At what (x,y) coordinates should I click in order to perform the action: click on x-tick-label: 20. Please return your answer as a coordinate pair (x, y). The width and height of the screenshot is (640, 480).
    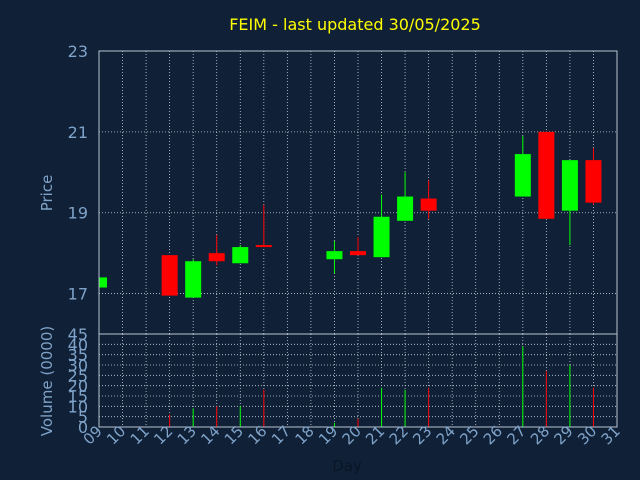
    Looking at the image, I should click on (352, 435).